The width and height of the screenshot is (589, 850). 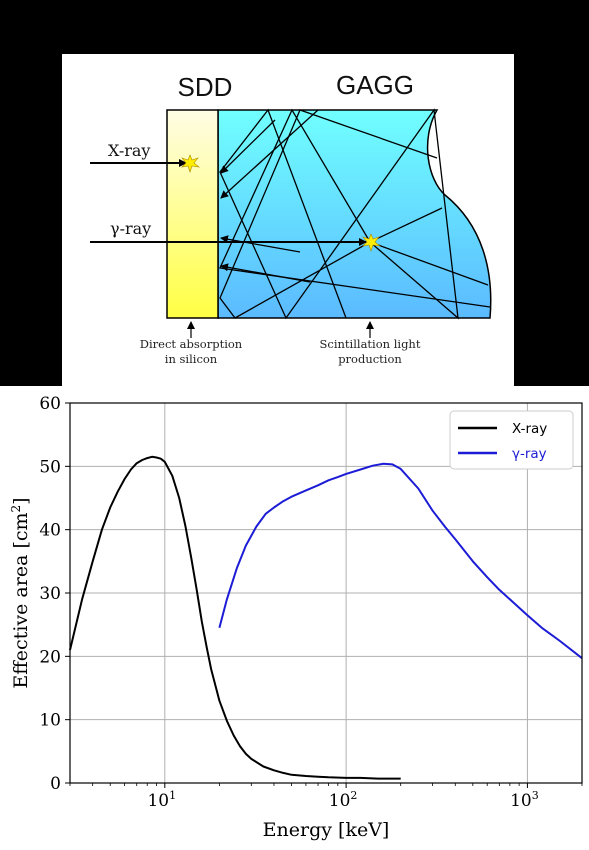 I want to click on x-axis-label: Energy [keV], so click(x=326, y=830).